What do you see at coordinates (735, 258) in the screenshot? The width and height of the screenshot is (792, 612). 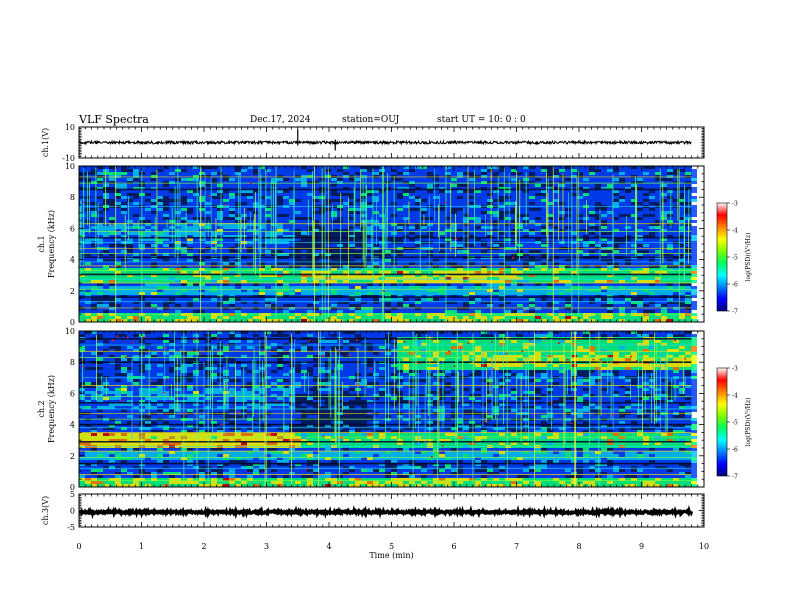 I see `ch1-spectrogram-colorbar-tick-label: -5` at bounding box center [735, 258].